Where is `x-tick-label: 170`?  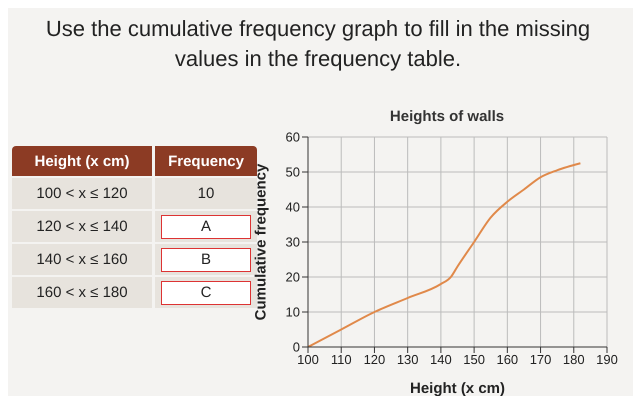 x-tick-label: 170 is located at coordinates (541, 360).